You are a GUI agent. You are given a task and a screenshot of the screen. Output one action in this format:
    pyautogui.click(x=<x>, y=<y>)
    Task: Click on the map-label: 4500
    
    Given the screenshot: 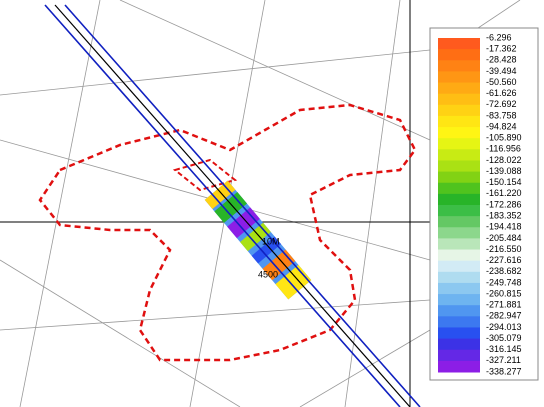 What is the action you would take?
    pyautogui.click(x=268, y=274)
    